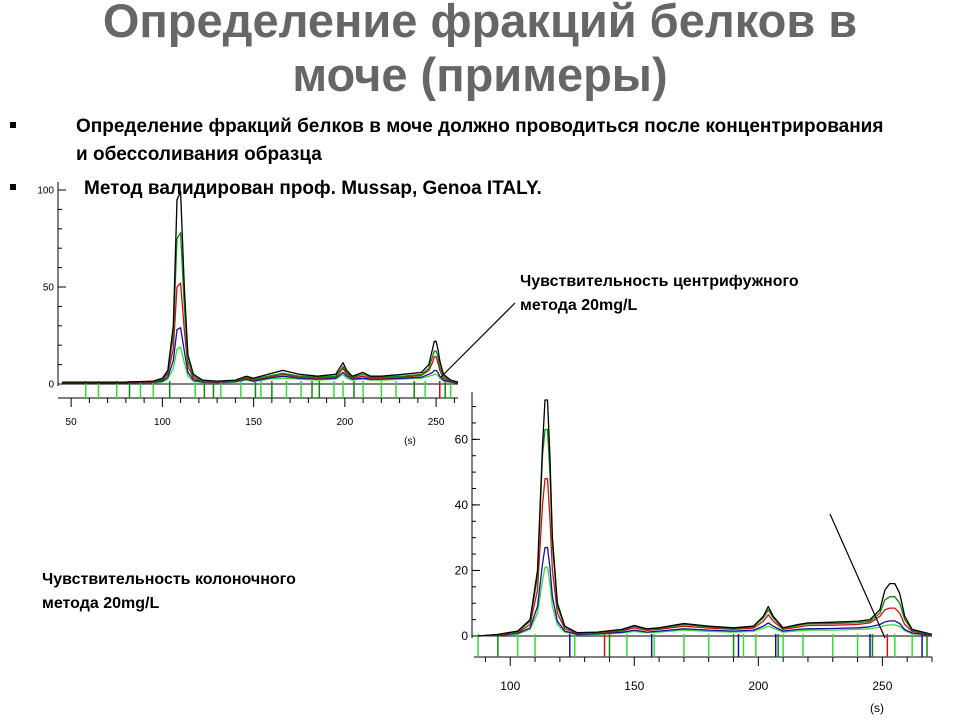 The image size is (960, 720). What do you see at coordinates (462, 439) in the screenshot?
I see `y-tick-label: 60` at bounding box center [462, 439].